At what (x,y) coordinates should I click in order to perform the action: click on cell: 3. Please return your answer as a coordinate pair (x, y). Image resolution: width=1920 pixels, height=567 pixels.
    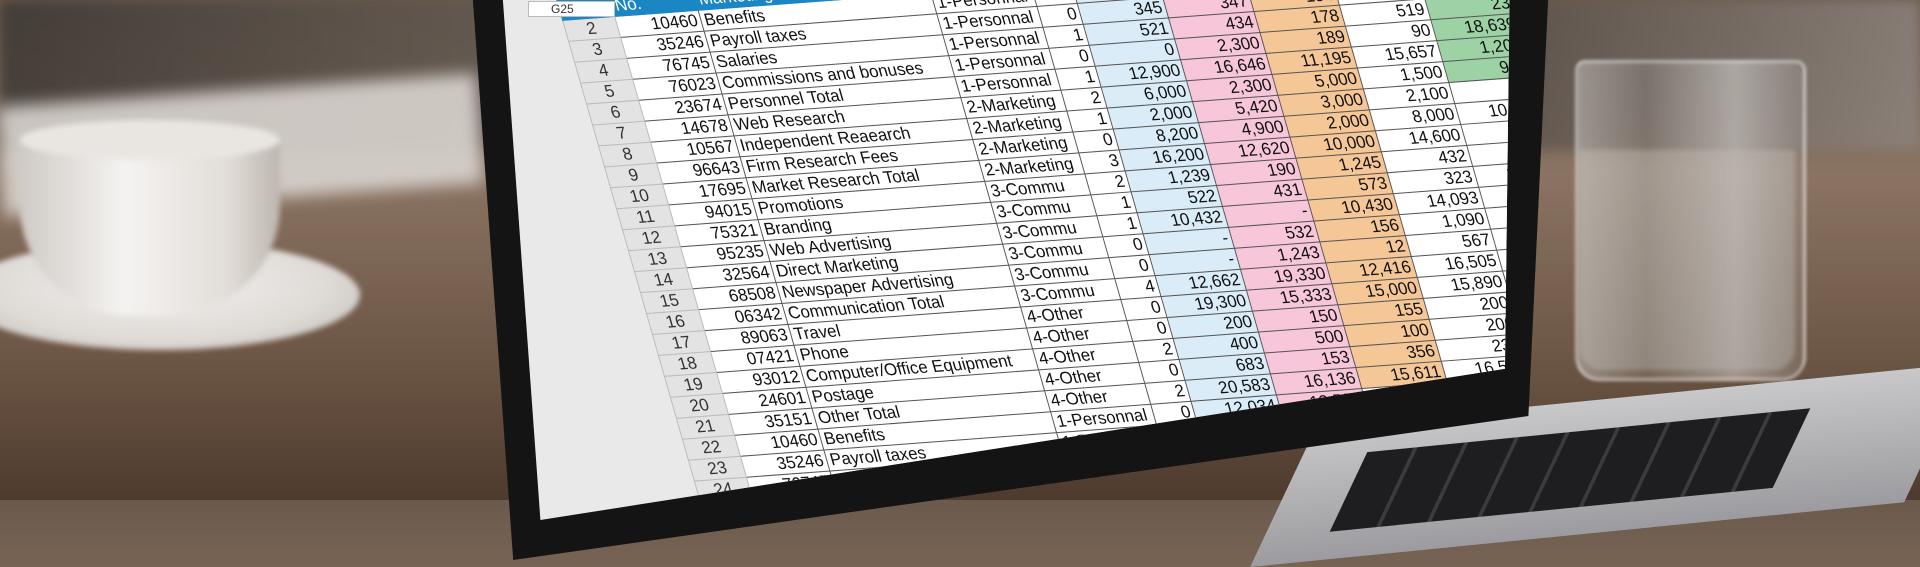
    Looking at the image, I should click on (1102, 161).